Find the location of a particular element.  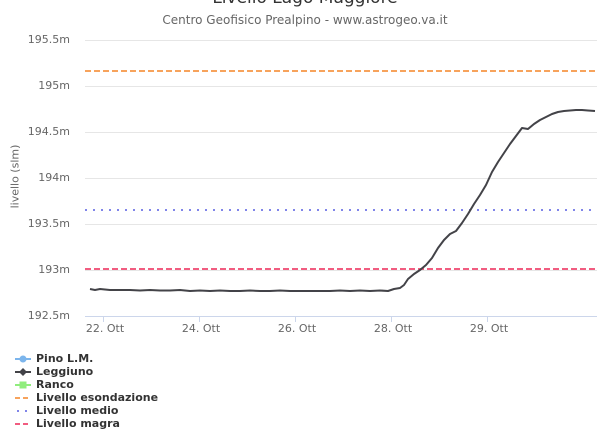

y-tick: 194m is located at coordinates (54, 177).